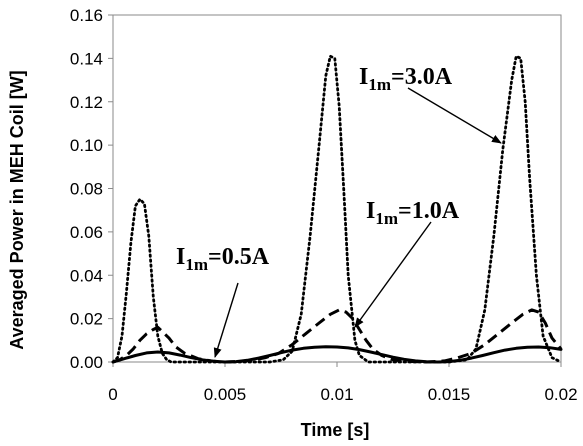 This screenshot has height=446, width=583. I want to click on annotation-3-0a-arrow, so click(454, 115).